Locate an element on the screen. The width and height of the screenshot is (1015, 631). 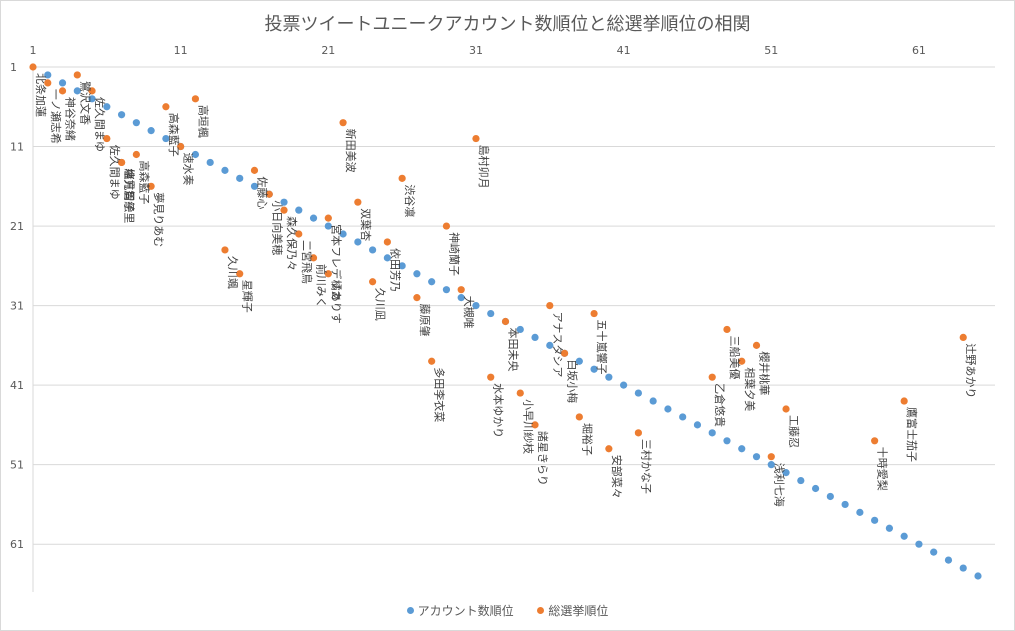
legend-swatch-account is located at coordinates (410, 610).